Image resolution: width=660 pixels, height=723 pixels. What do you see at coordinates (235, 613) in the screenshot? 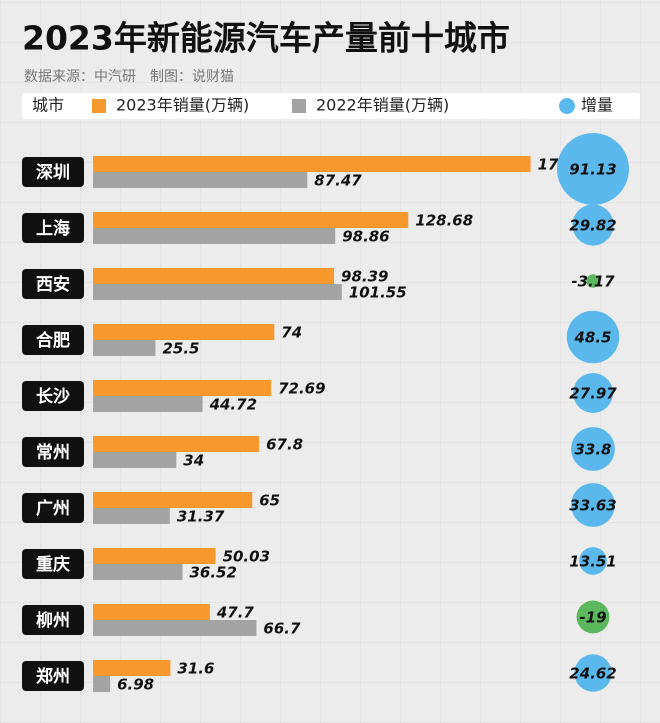
I see `bar-value-label: 47.7` at bounding box center [235, 613].